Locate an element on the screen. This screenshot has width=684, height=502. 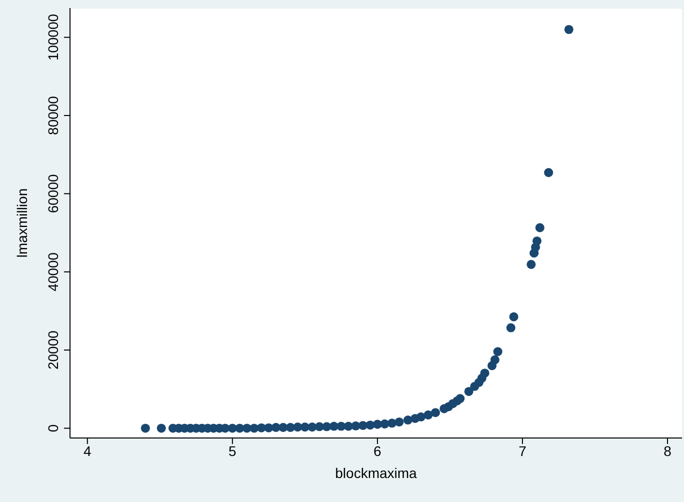
x-tick-label: 4 is located at coordinates (88, 450).